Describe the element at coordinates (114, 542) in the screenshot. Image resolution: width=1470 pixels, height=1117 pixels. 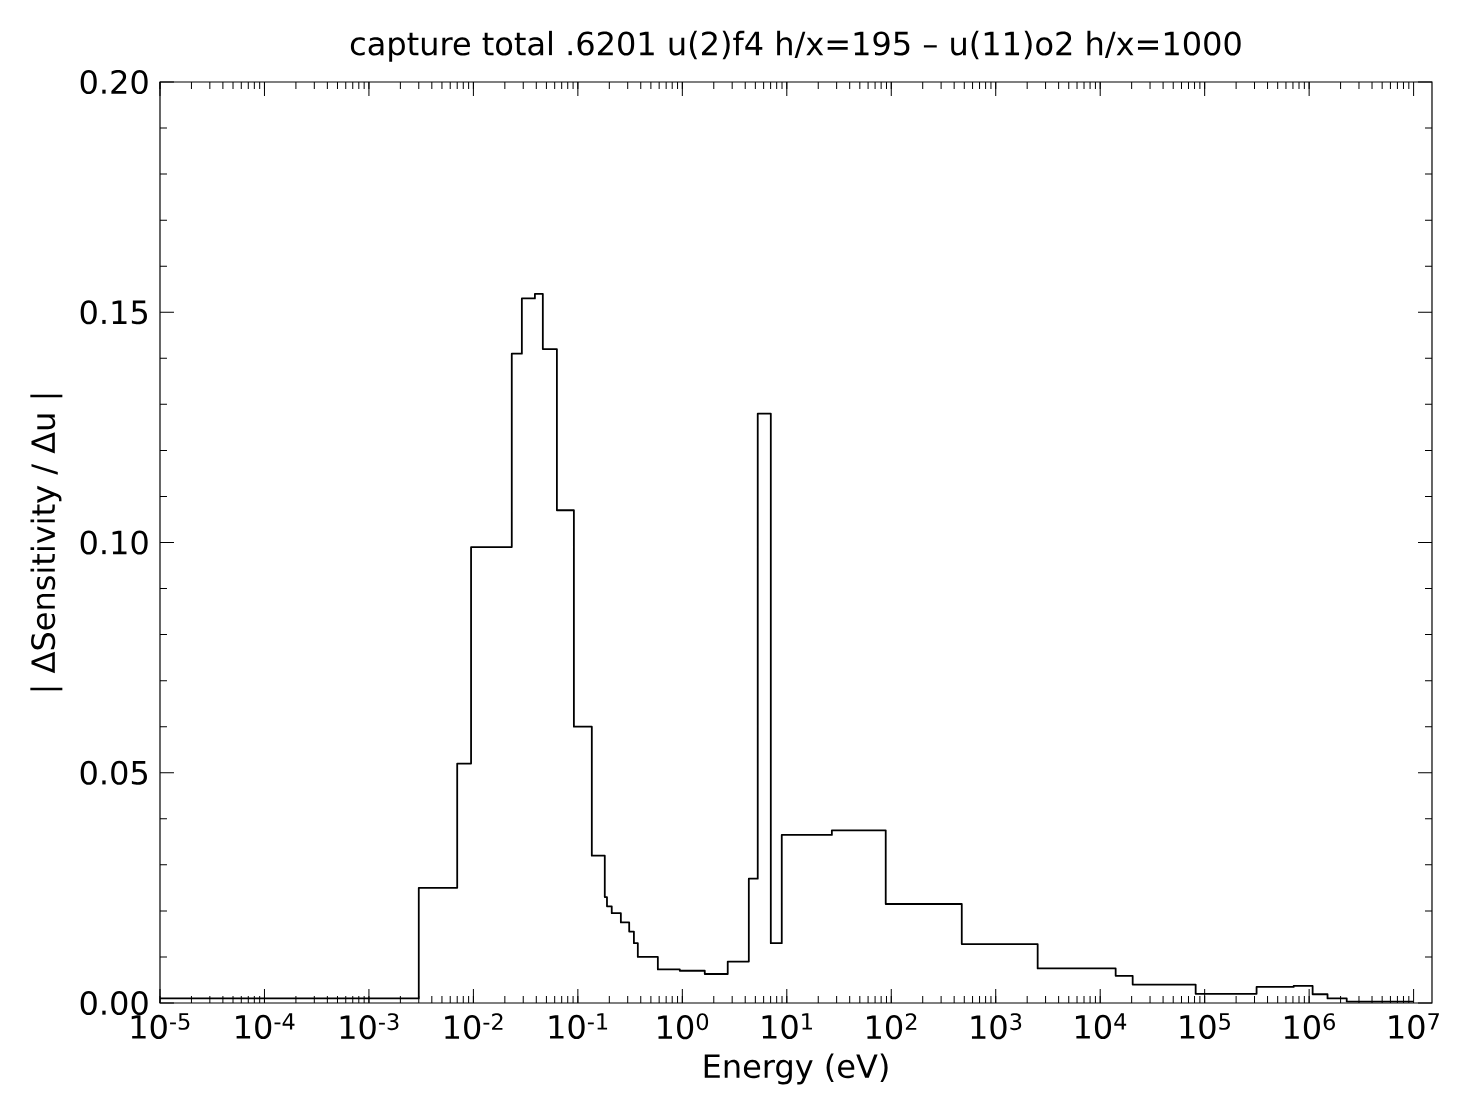
I see `y-tick-label: 0.10` at that location.